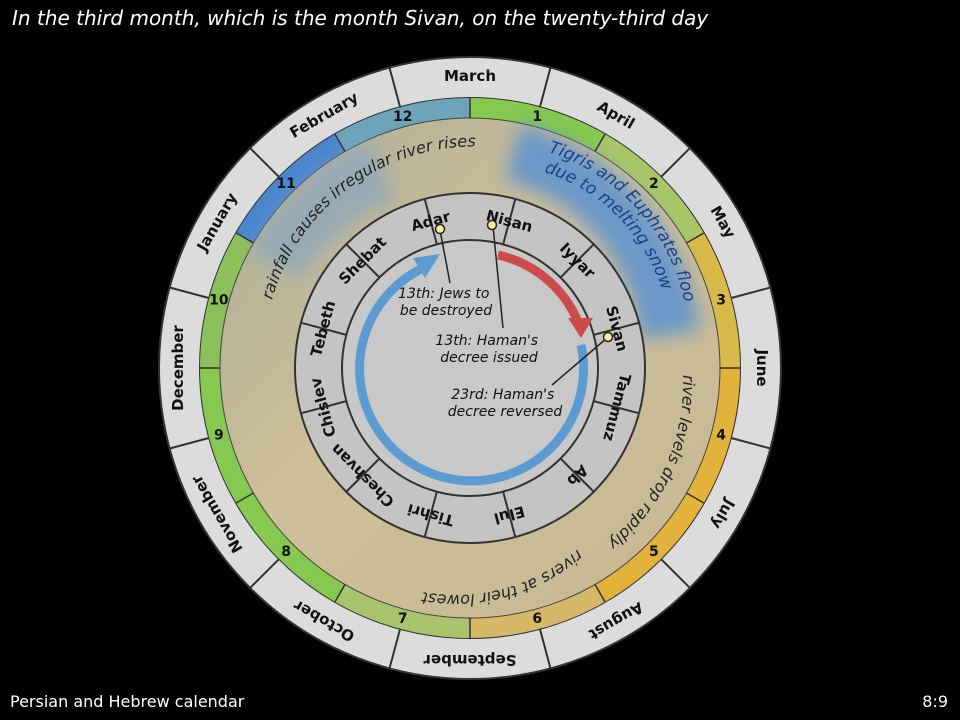 The image size is (960, 720). What do you see at coordinates (446, 302) in the screenshot?
I see `event-adar-label: 13th: Jews to be destroyed` at bounding box center [446, 302].